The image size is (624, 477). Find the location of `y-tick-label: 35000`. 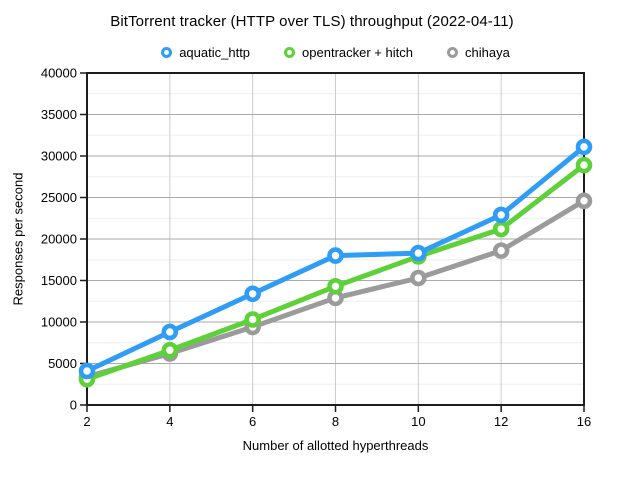

y-tick-label: 35000 is located at coordinates (59, 114).